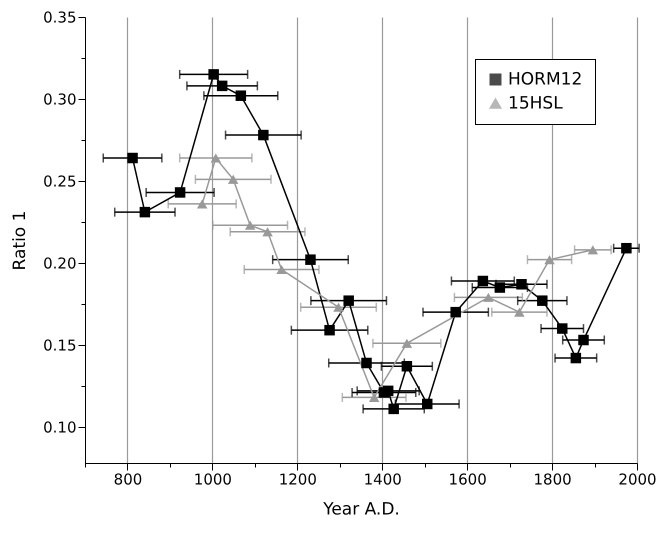 The height and width of the screenshot is (535, 672). What do you see at coordinates (536, 104) in the screenshot?
I see `legend-label: 15HSL` at bounding box center [536, 104].